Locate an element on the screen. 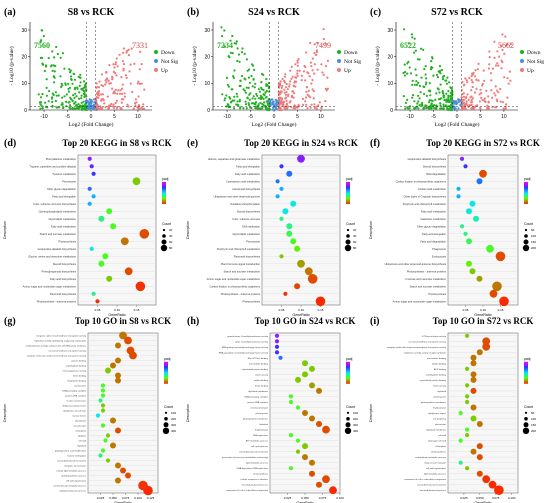  x-tick-label: 0.050 is located at coordinates (305, 498).